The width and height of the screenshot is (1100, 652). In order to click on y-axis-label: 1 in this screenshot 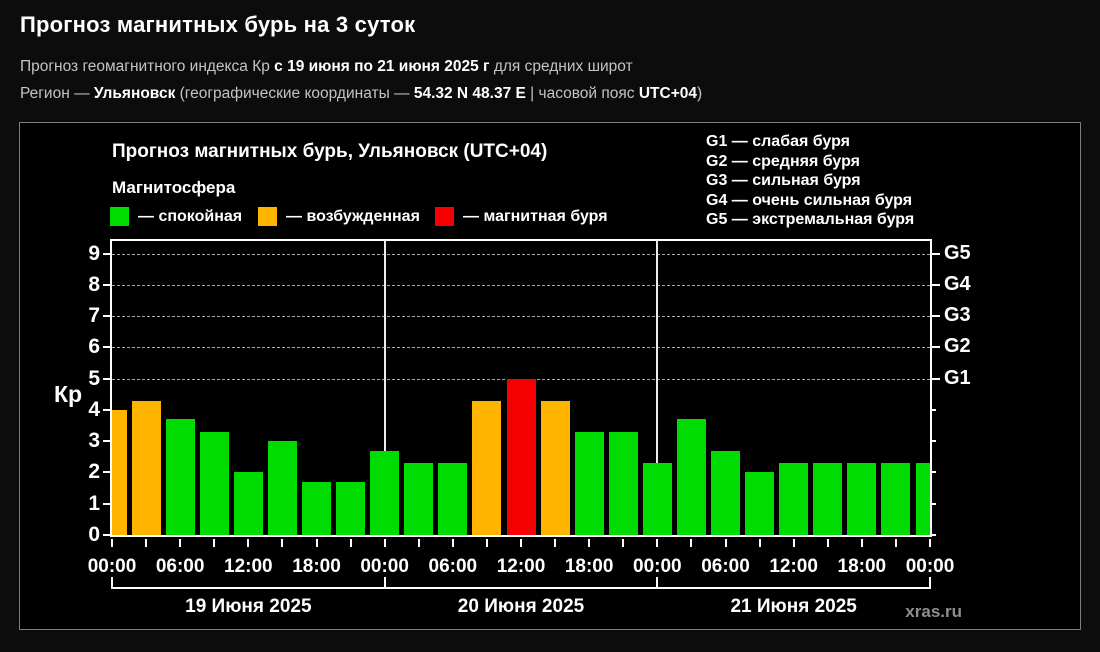, I will do `click(94, 503)`.